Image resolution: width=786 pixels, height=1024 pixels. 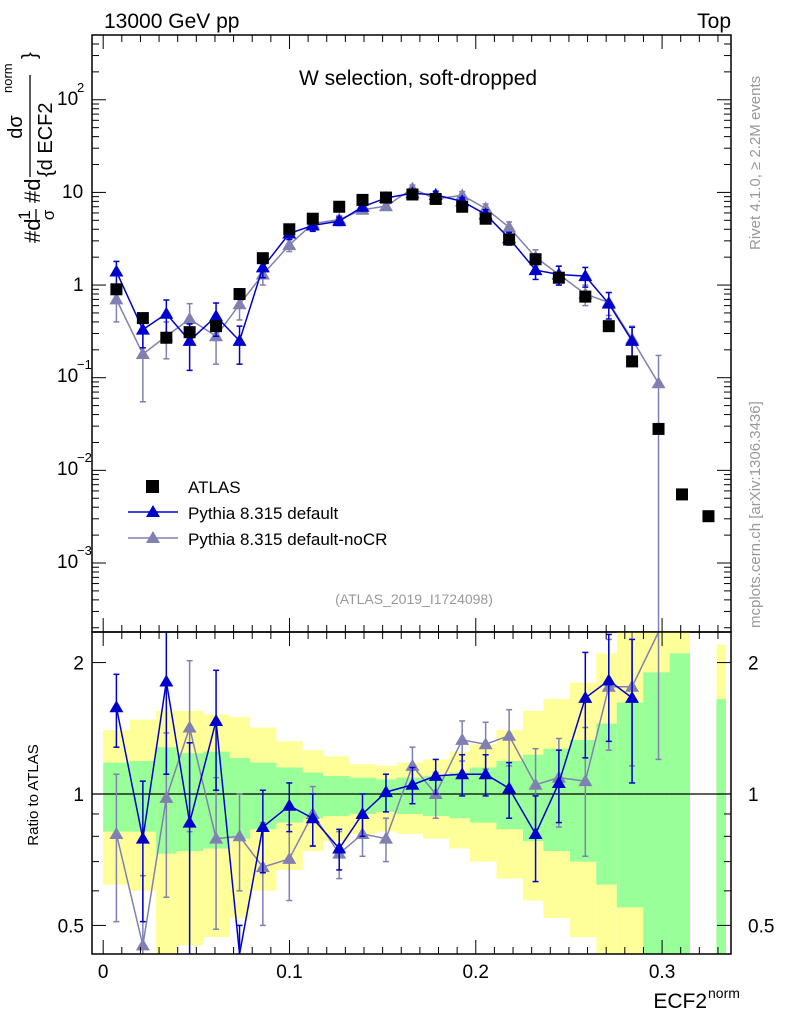 I want to click on ratio-y-tick-label-right: 2, so click(x=753, y=664).